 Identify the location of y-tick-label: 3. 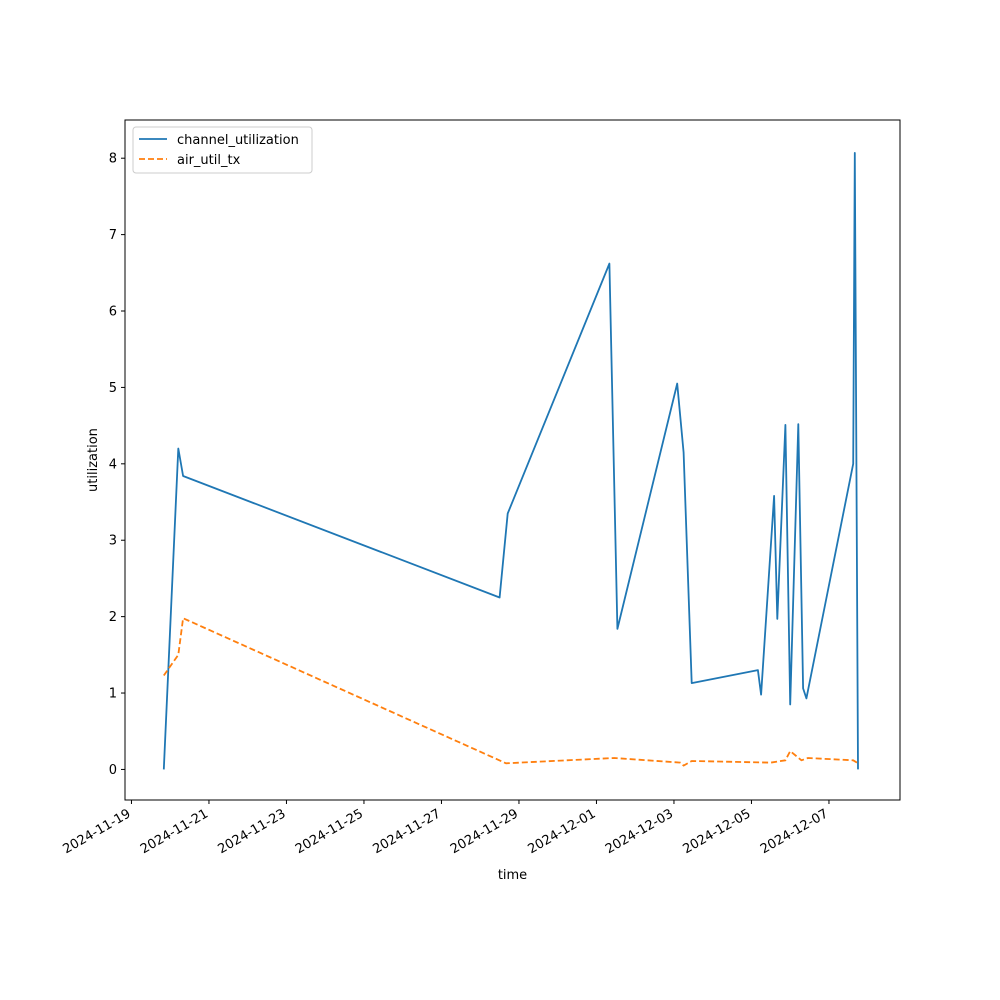
(113, 541).